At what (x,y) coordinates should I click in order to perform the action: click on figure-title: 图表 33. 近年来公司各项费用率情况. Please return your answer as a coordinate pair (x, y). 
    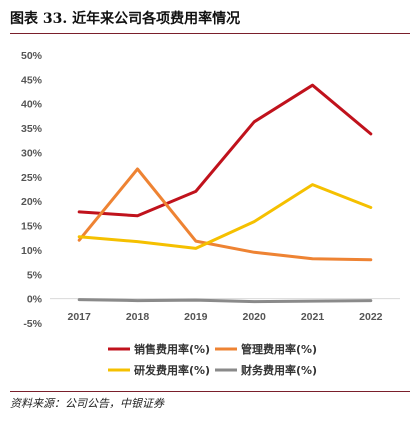
    Looking at the image, I should click on (125, 19).